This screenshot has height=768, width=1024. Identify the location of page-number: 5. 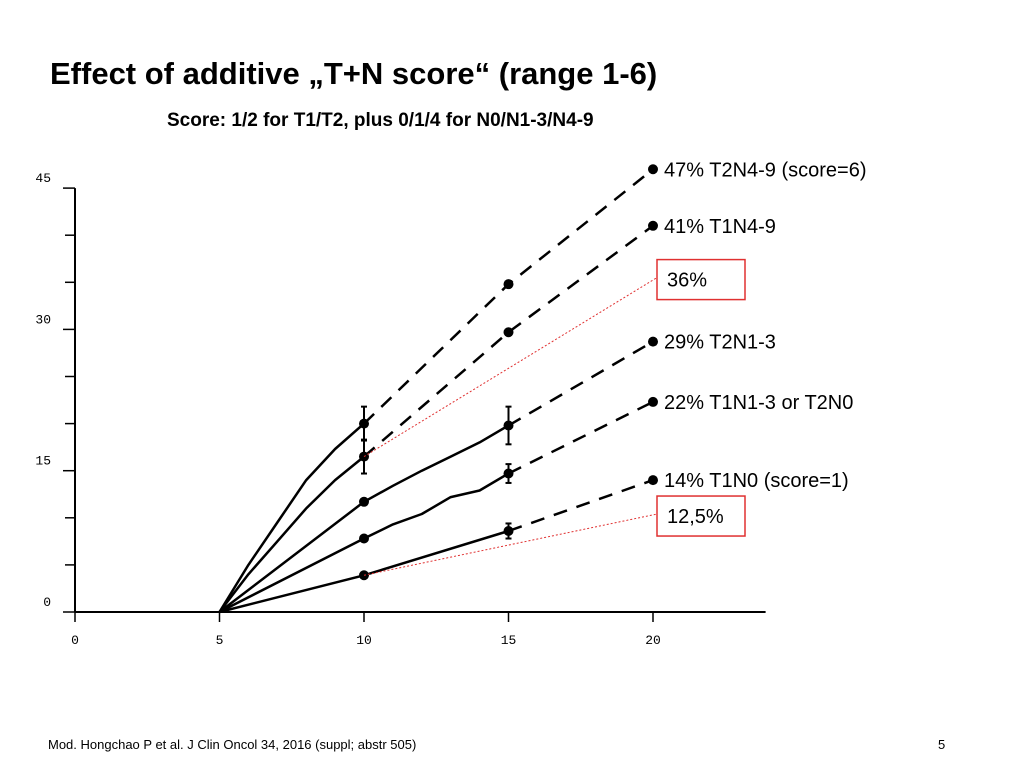
(942, 744).